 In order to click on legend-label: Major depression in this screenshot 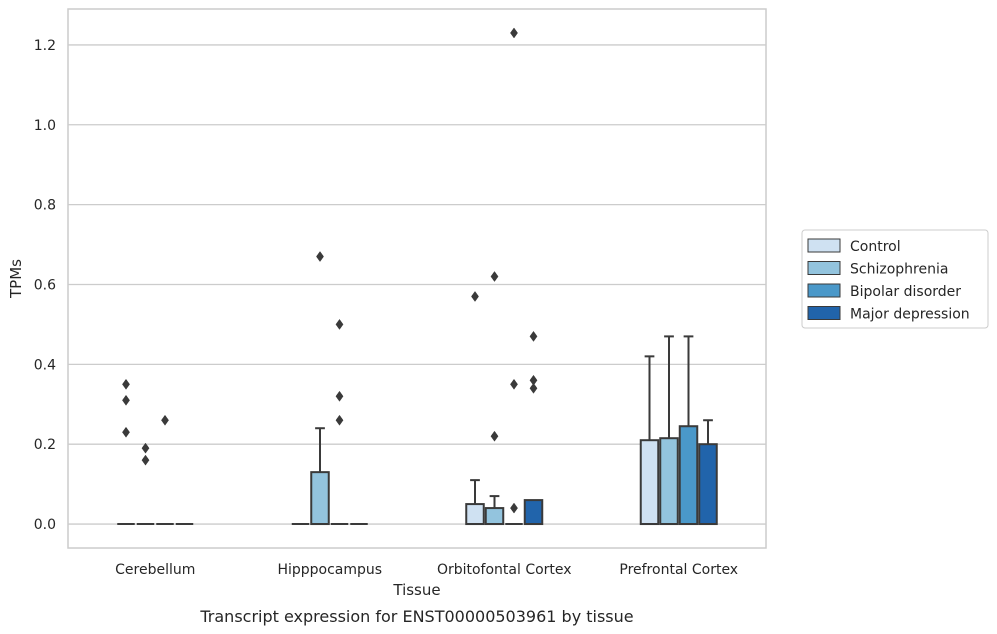, I will do `click(910, 315)`.